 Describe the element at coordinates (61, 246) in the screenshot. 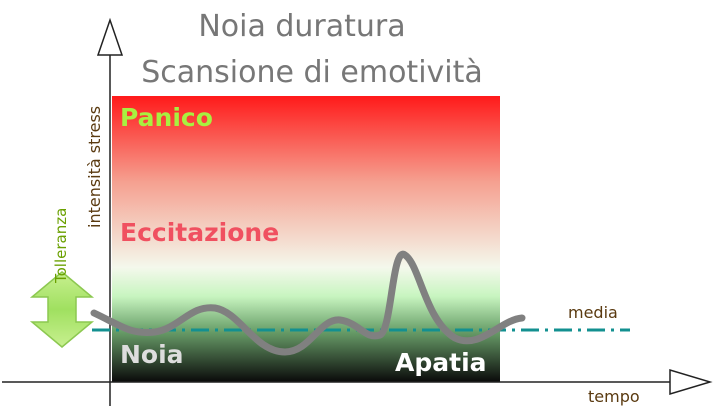

I see `tolerance-label: Tolleranza` at that location.